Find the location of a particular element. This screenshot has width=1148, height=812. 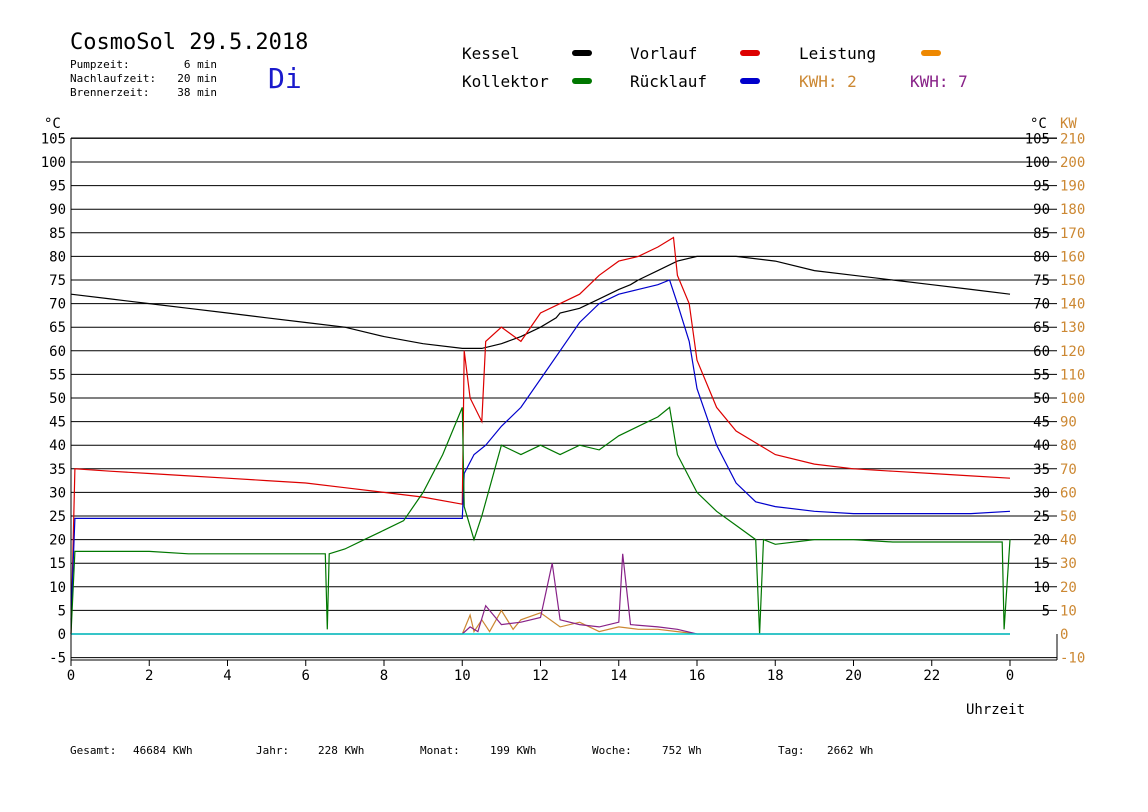

x-tick-2: 4 is located at coordinates (227, 676).